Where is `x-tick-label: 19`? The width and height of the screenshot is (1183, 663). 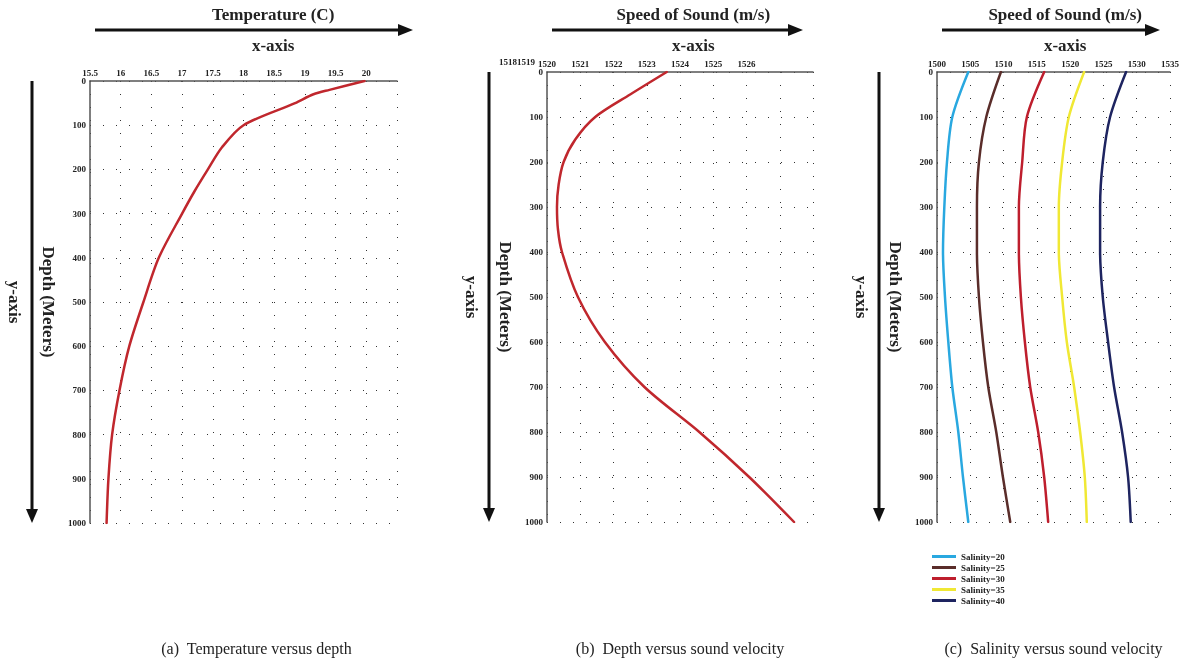 x-tick-label: 19 is located at coordinates (305, 72).